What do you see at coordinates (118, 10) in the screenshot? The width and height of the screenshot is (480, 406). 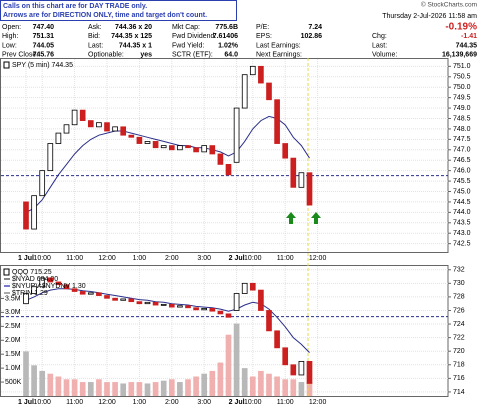 I see `note-box` at bounding box center [118, 10].